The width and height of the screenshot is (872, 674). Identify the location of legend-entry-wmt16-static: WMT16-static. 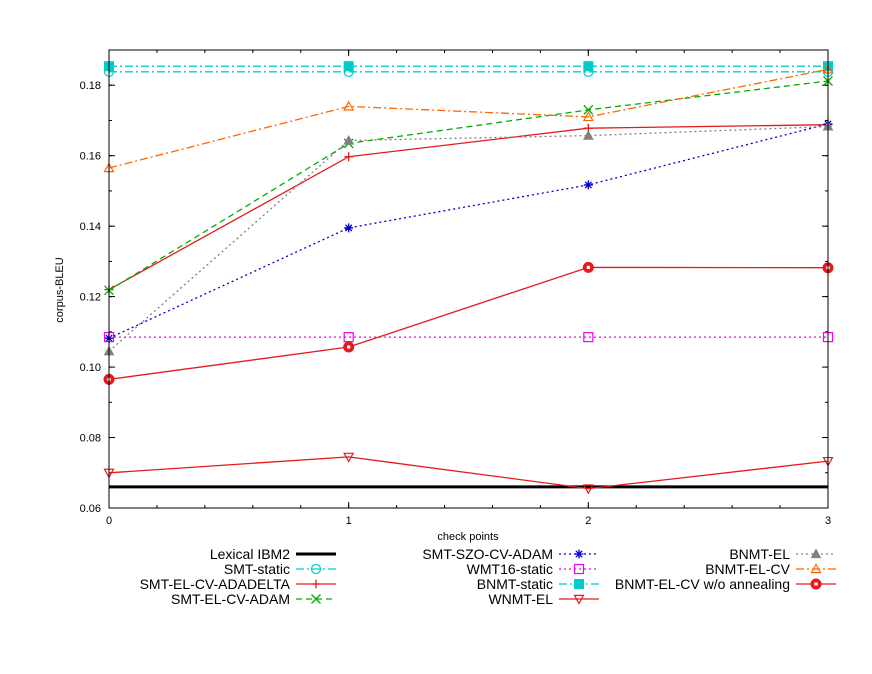
(533, 569).